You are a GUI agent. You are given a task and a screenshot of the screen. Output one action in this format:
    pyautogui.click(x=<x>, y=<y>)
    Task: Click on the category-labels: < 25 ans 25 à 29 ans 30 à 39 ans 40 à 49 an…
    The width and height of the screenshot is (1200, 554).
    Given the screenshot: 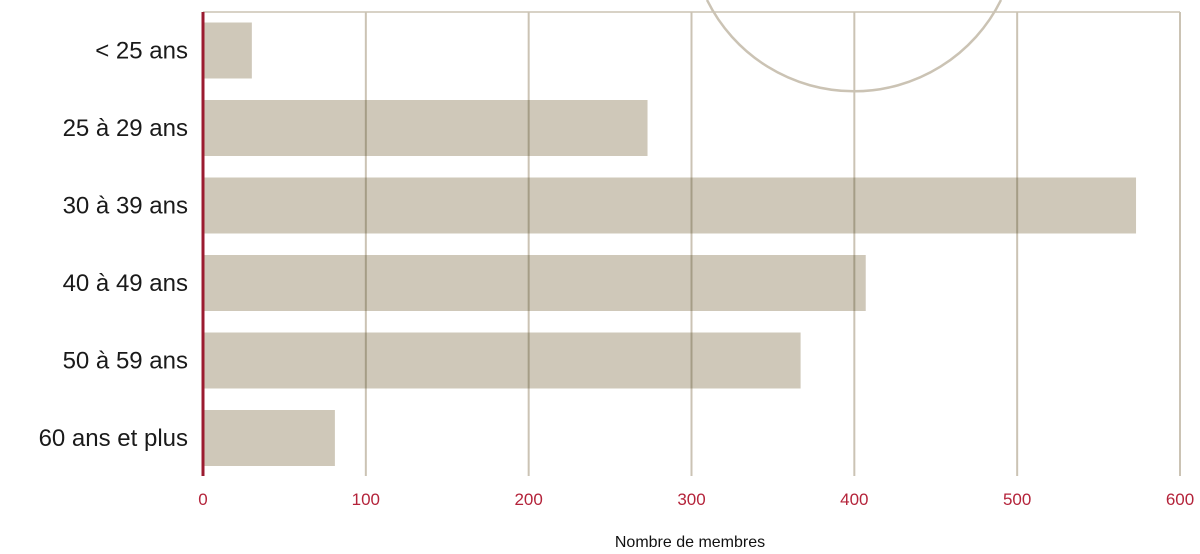 What is the action you would take?
    pyautogui.click(x=113, y=245)
    